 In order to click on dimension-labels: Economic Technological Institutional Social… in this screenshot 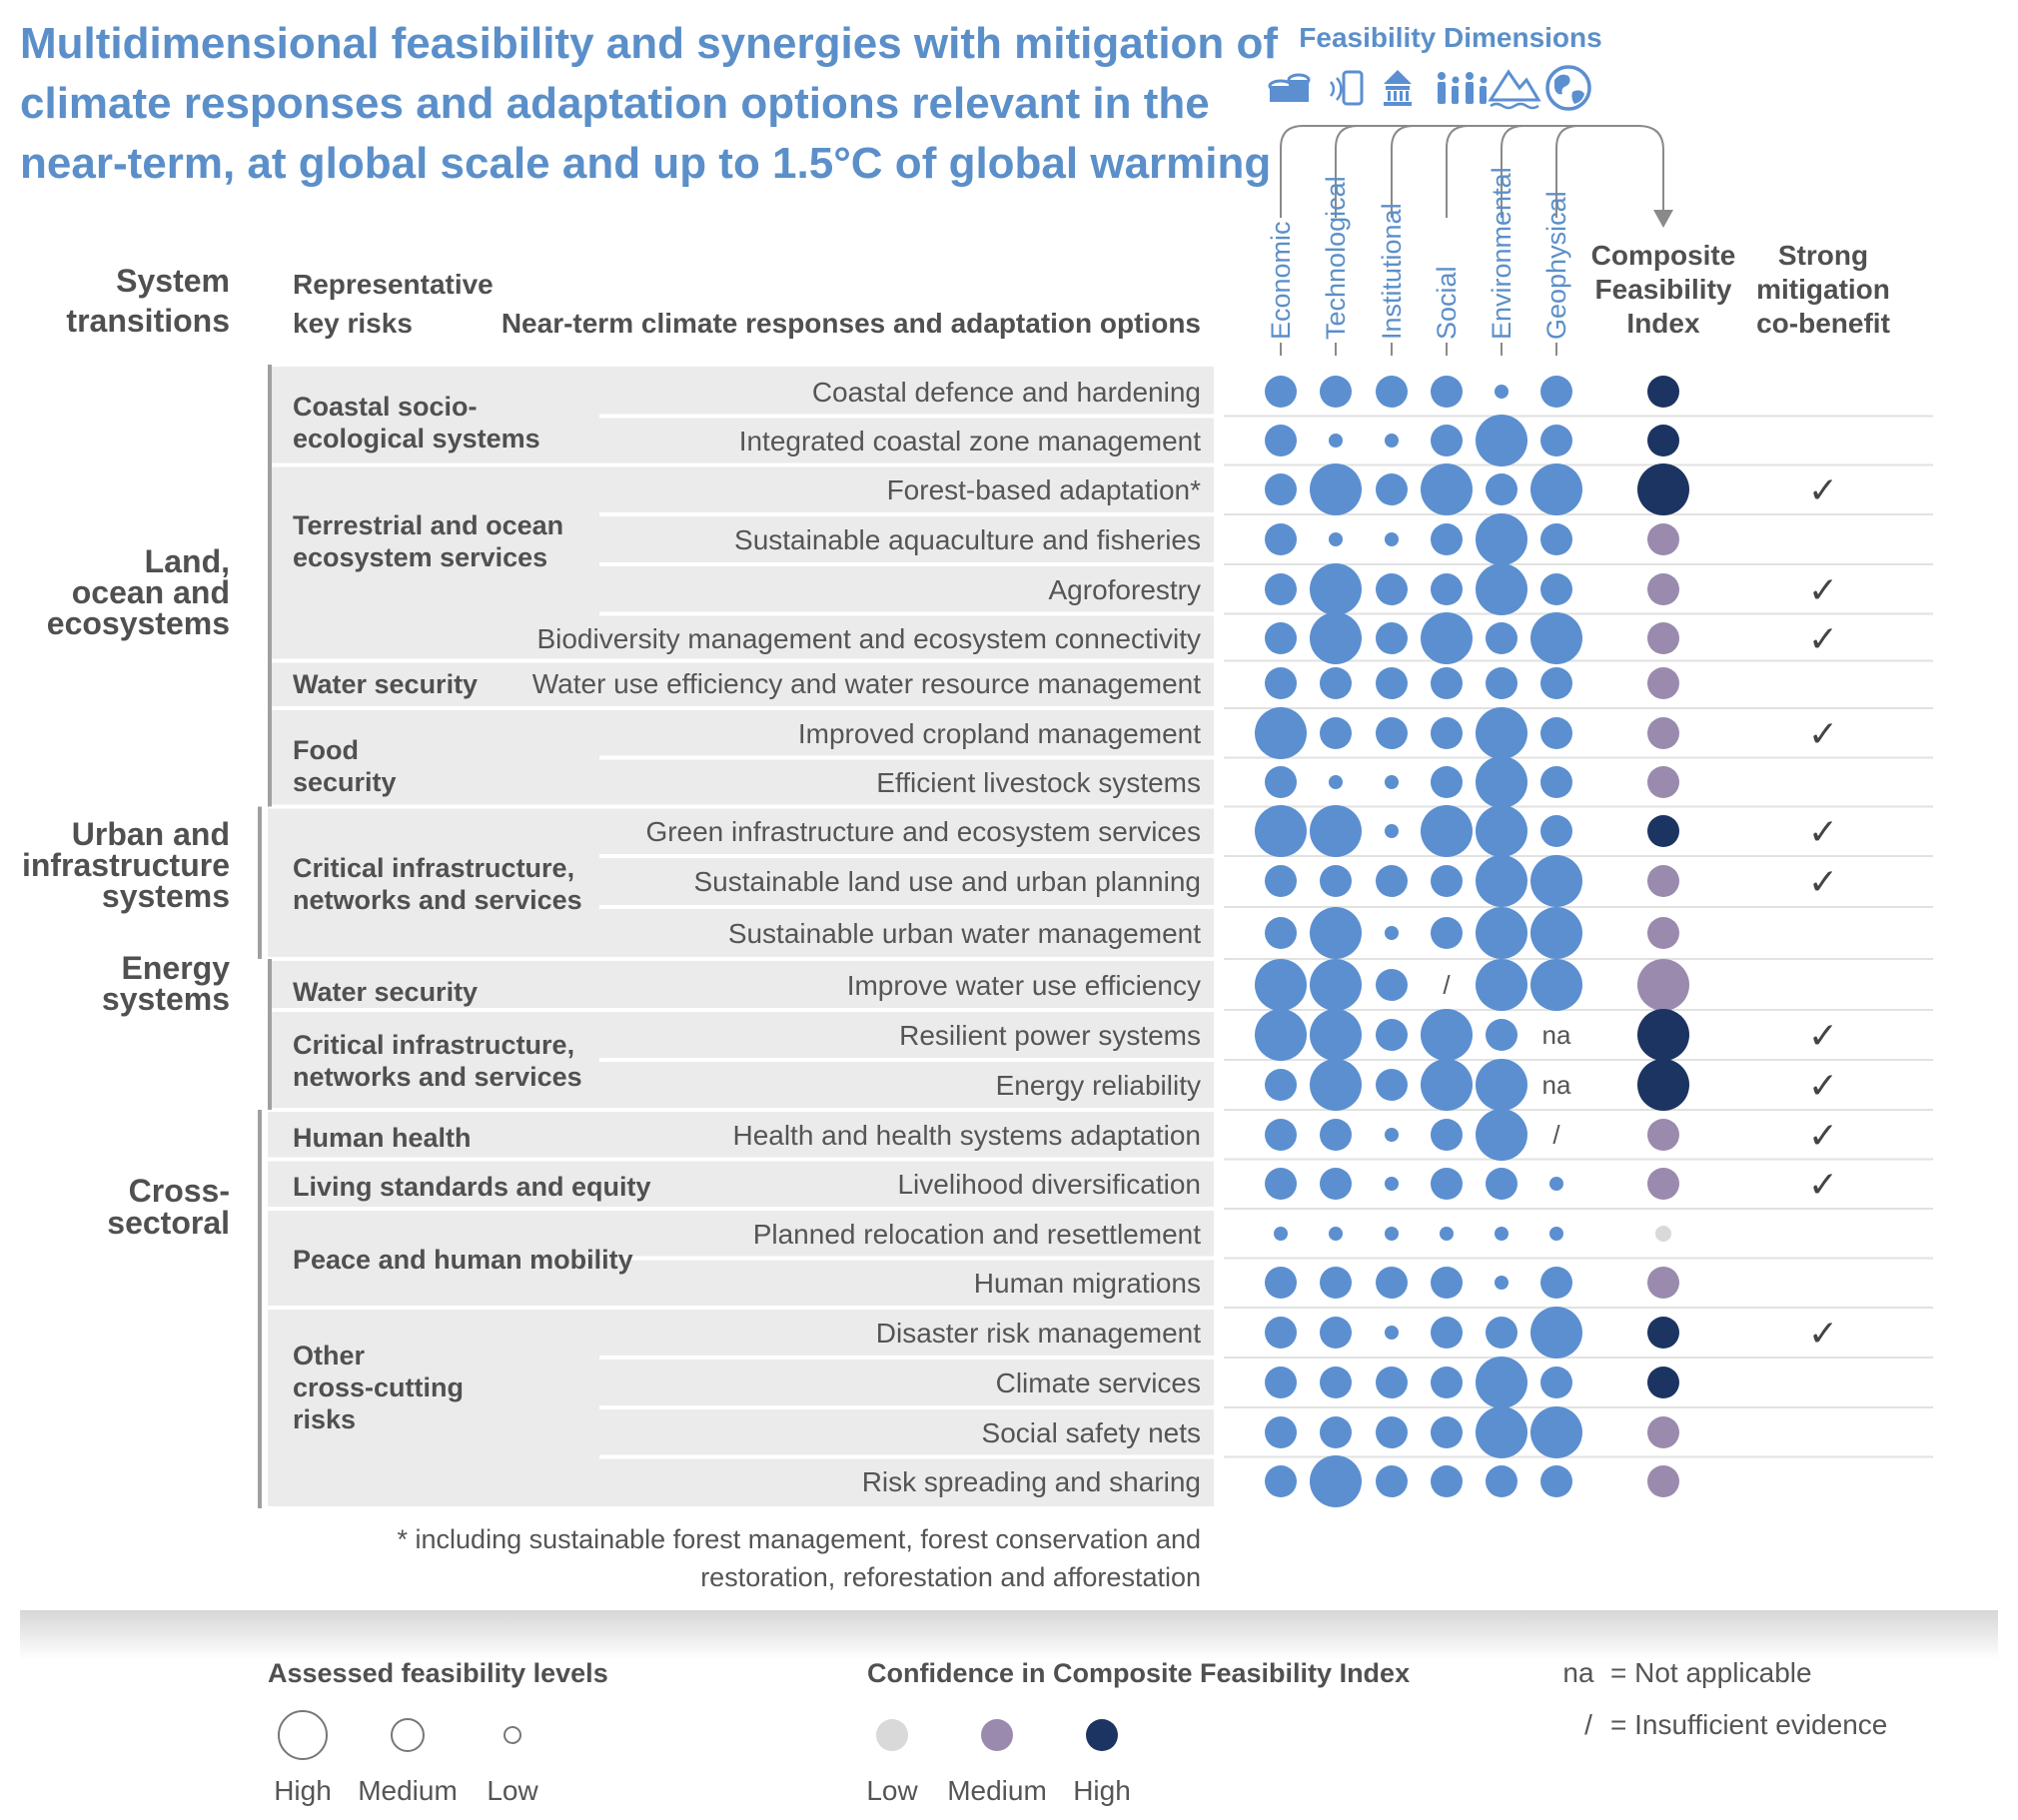, I will do `click(1418, 262)`.